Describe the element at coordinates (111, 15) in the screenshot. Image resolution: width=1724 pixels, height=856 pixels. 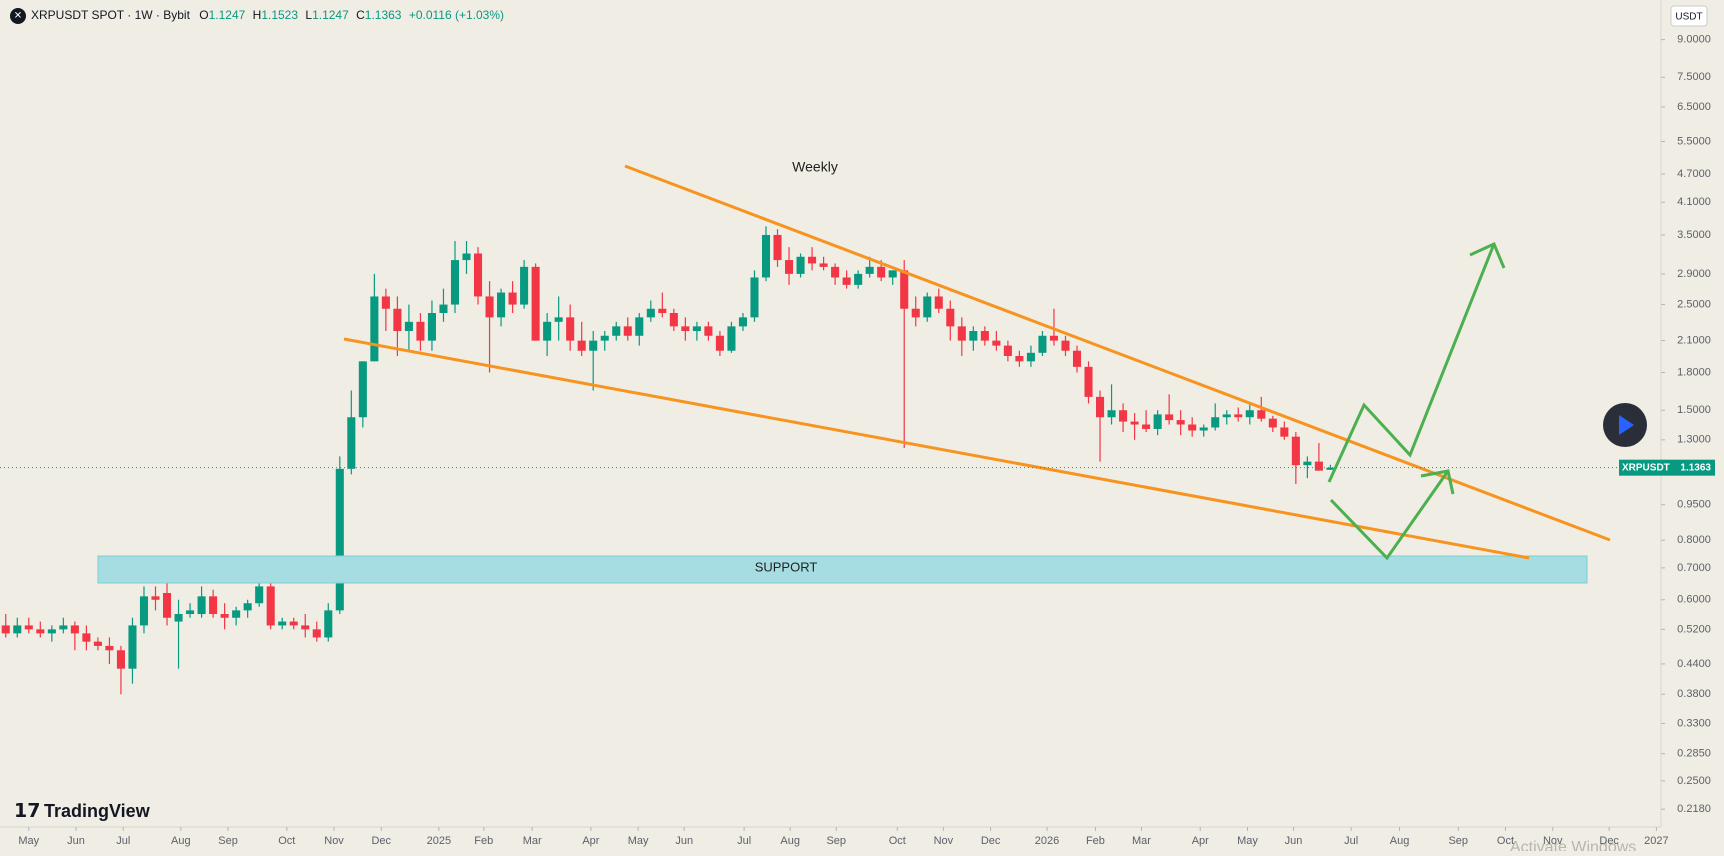
I see `symbol: XRPUSDT SPOT · 1W · Bybit` at that location.